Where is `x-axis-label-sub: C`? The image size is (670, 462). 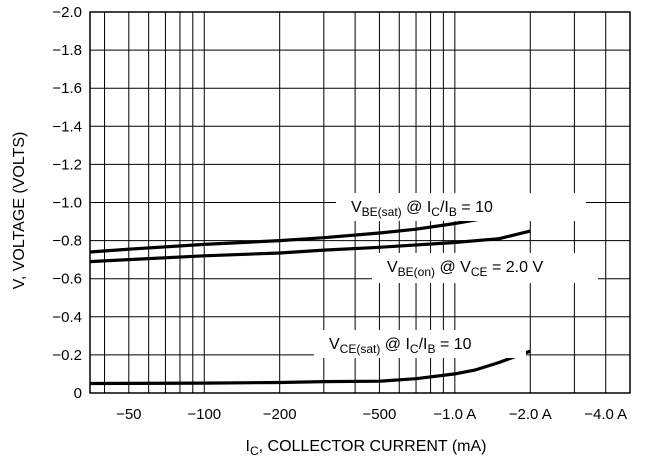 x-axis-label-sub: C is located at coordinates (254, 451).